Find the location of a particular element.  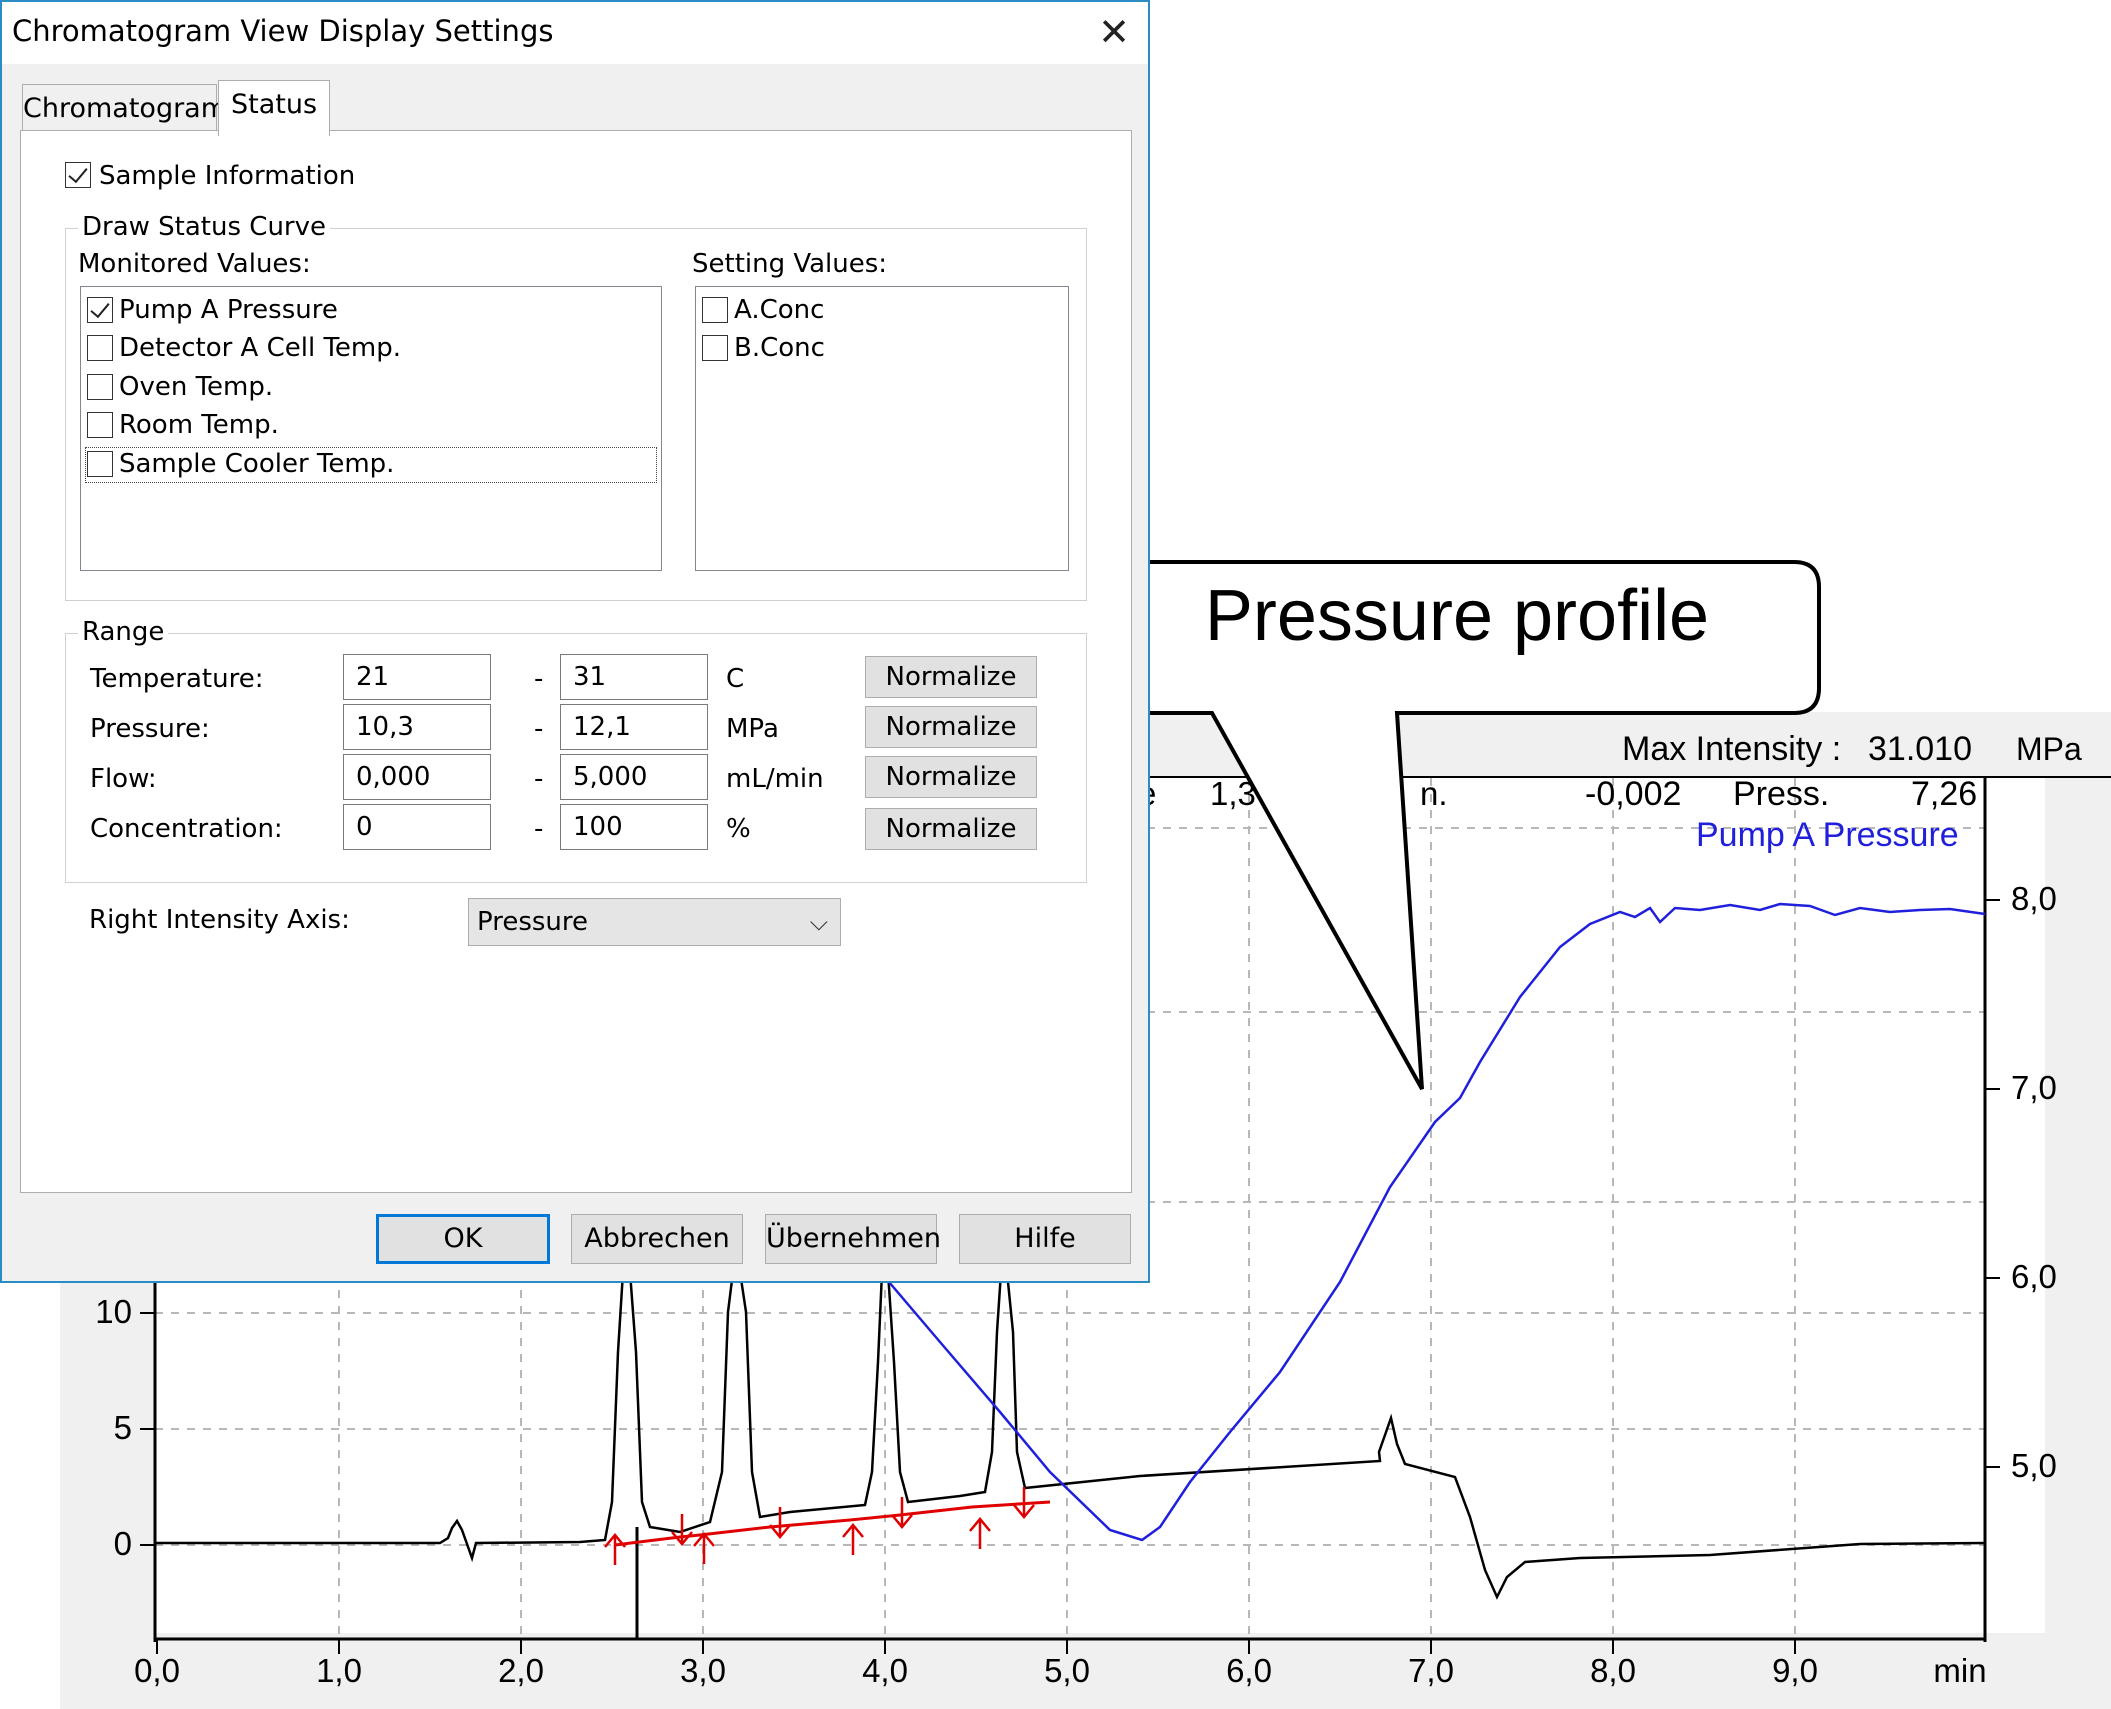

normalize-concentration-button: Normalize is located at coordinates (951, 829).